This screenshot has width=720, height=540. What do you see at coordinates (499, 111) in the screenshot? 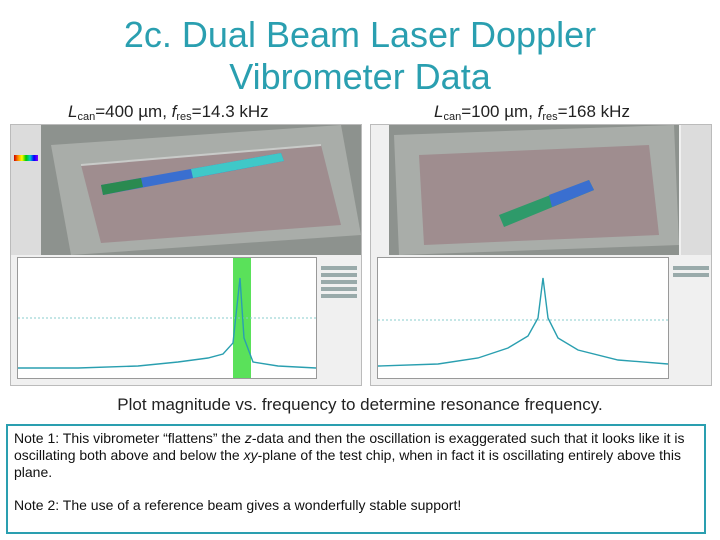
I see `caption-l-value: =100 µm,` at bounding box center [499, 111].